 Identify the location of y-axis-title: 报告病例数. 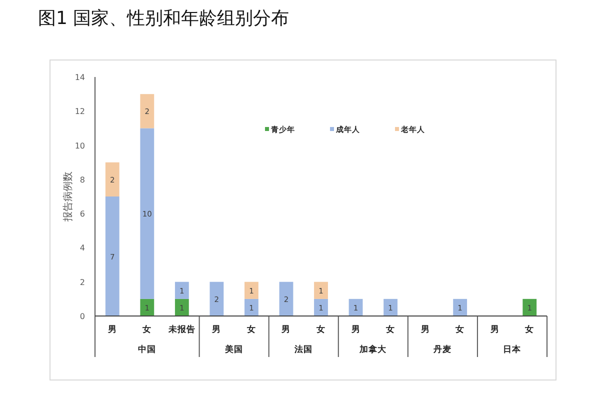
(68, 197).